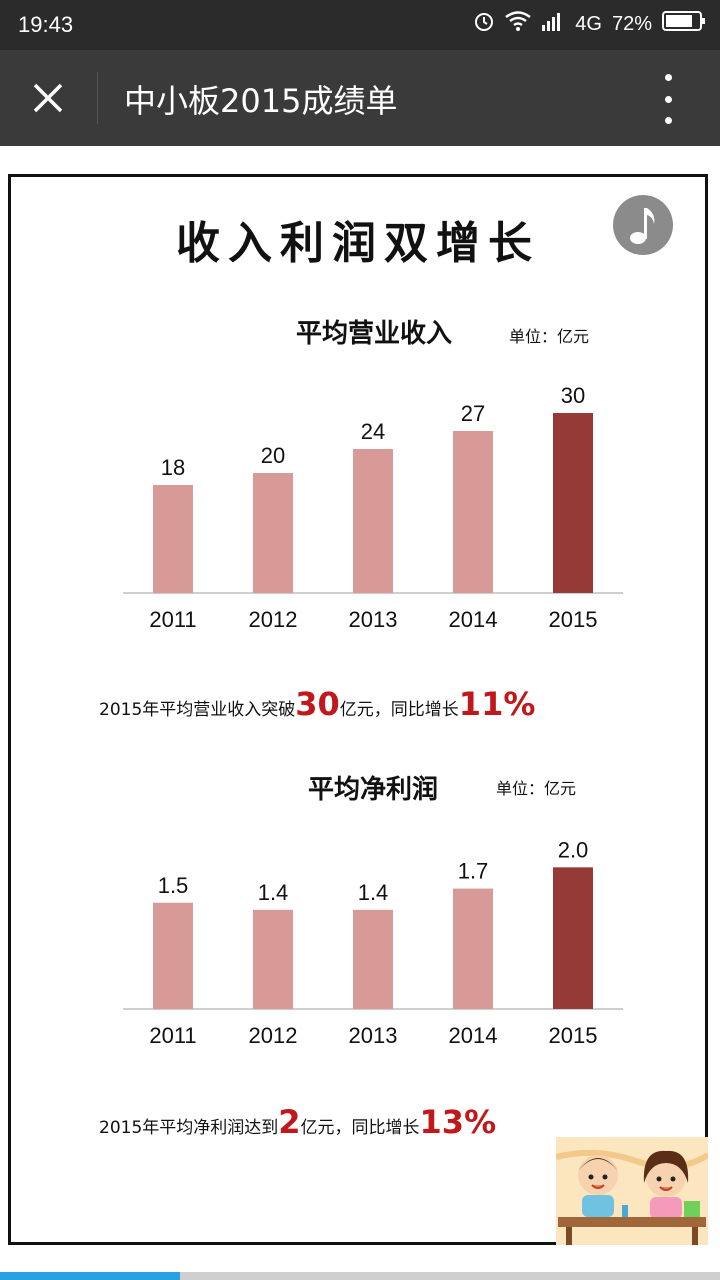 This screenshot has height=1280, width=720. I want to click on revenue-summary: 2015年平均营业收入突破30亿元，同比增长11%, so click(317, 704).